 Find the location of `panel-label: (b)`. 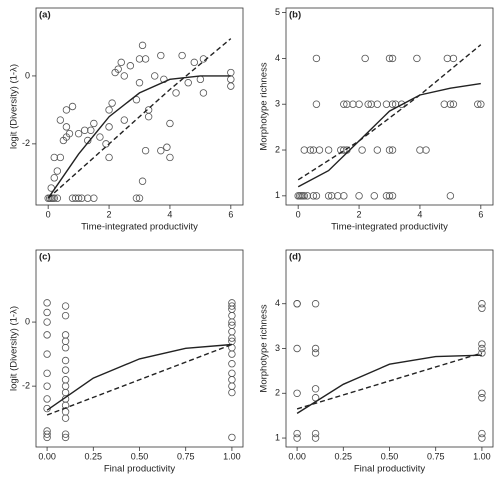

panel-label: (b) is located at coordinates (295, 15).